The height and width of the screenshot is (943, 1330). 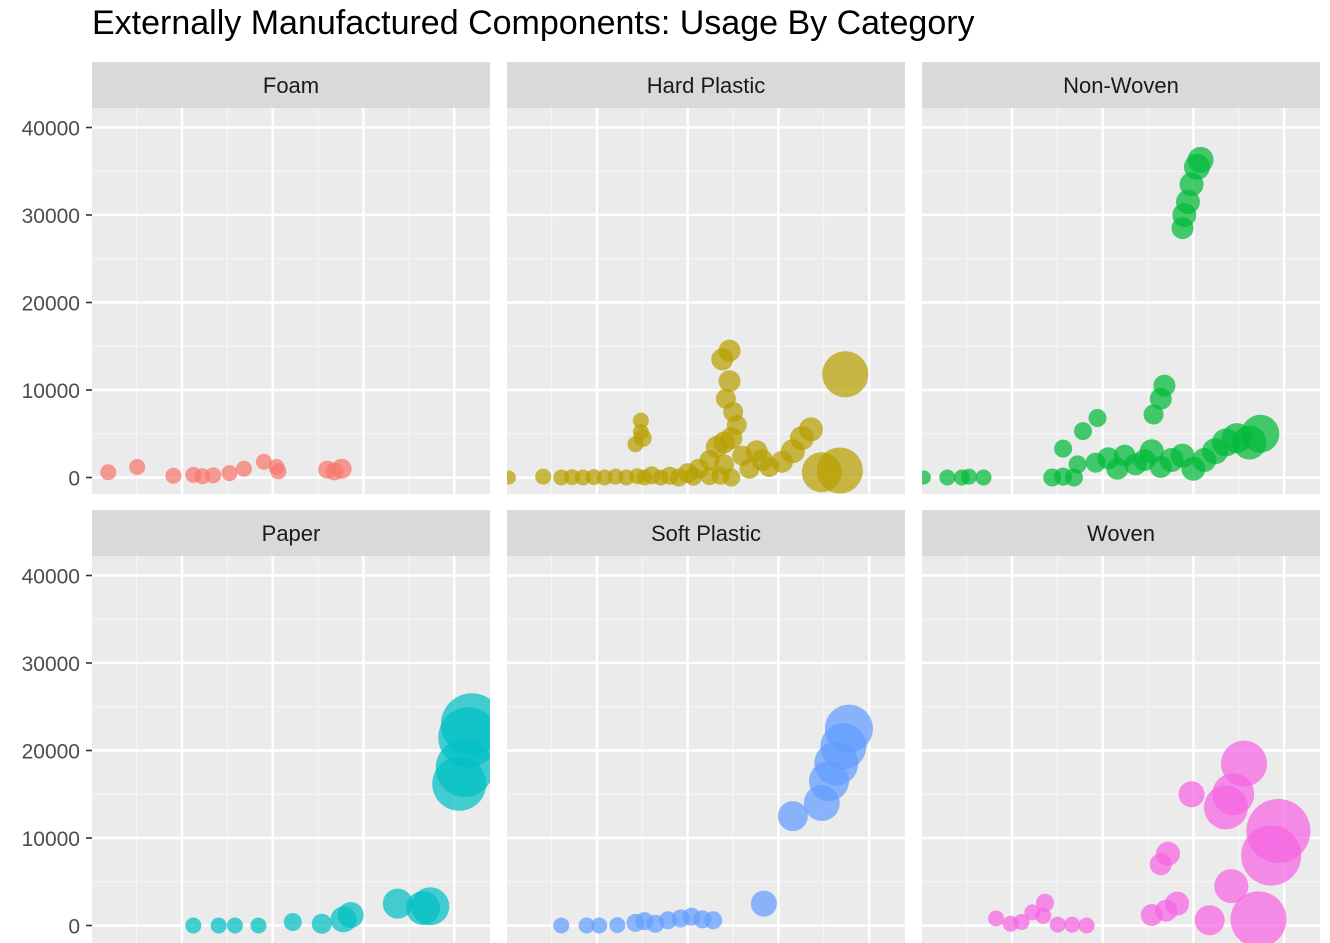 What do you see at coordinates (713, 819) in the screenshot?
I see `points-soft-plastic` at bounding box center [713, 819].